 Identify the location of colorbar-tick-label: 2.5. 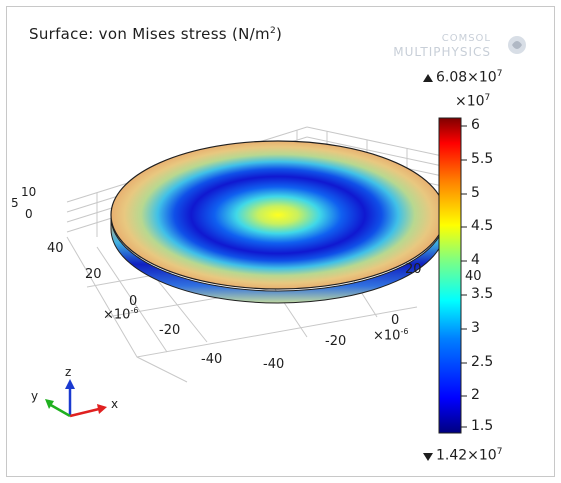
(482, 362).